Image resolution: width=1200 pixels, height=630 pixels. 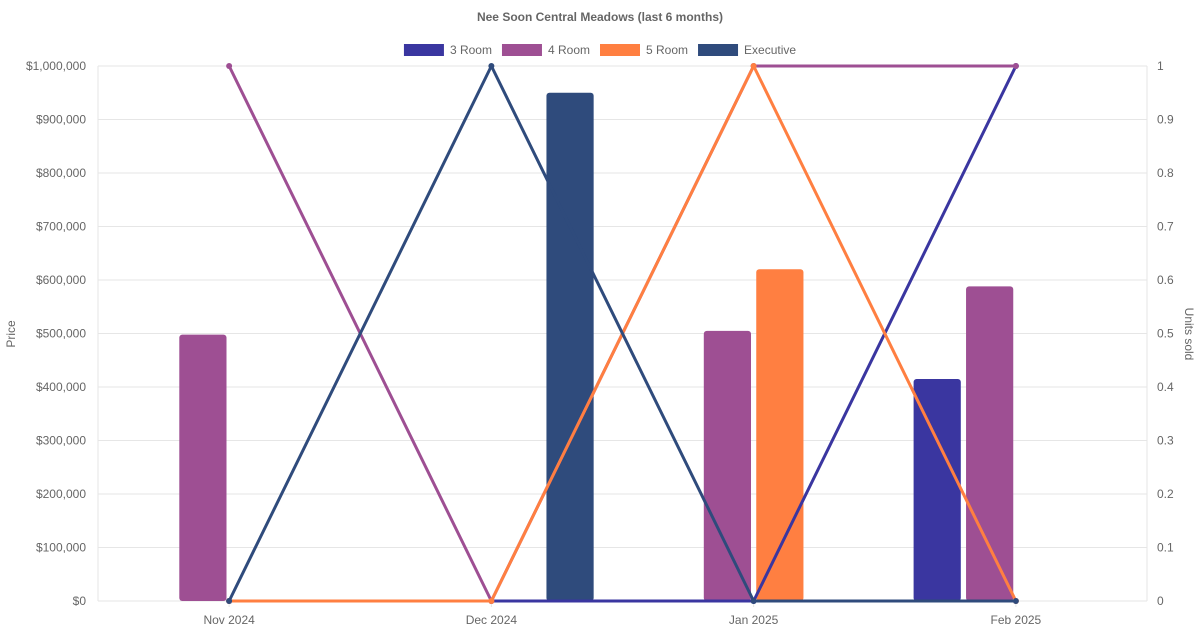 What do you see at coordinates (600, 17) in the screenshot?
I see `chart-title: Nee Soon Central Meadows (last 6 months)` at bounding box center [600, 17].